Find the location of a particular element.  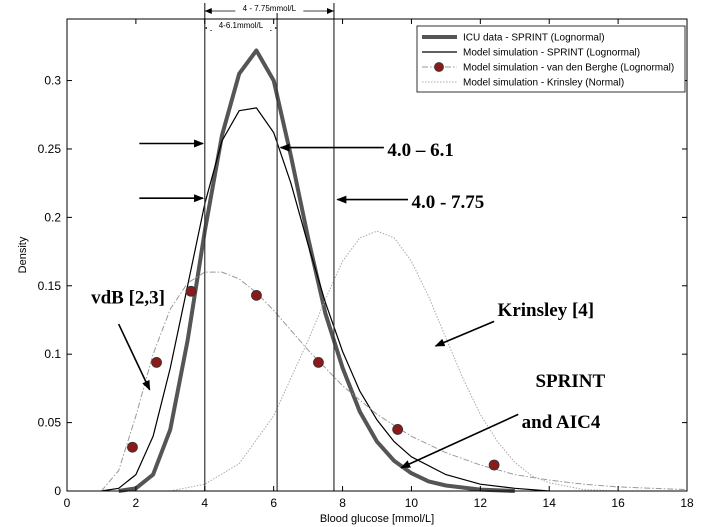

x-tick-label-6: 12 is located at coordinates (481, 503).